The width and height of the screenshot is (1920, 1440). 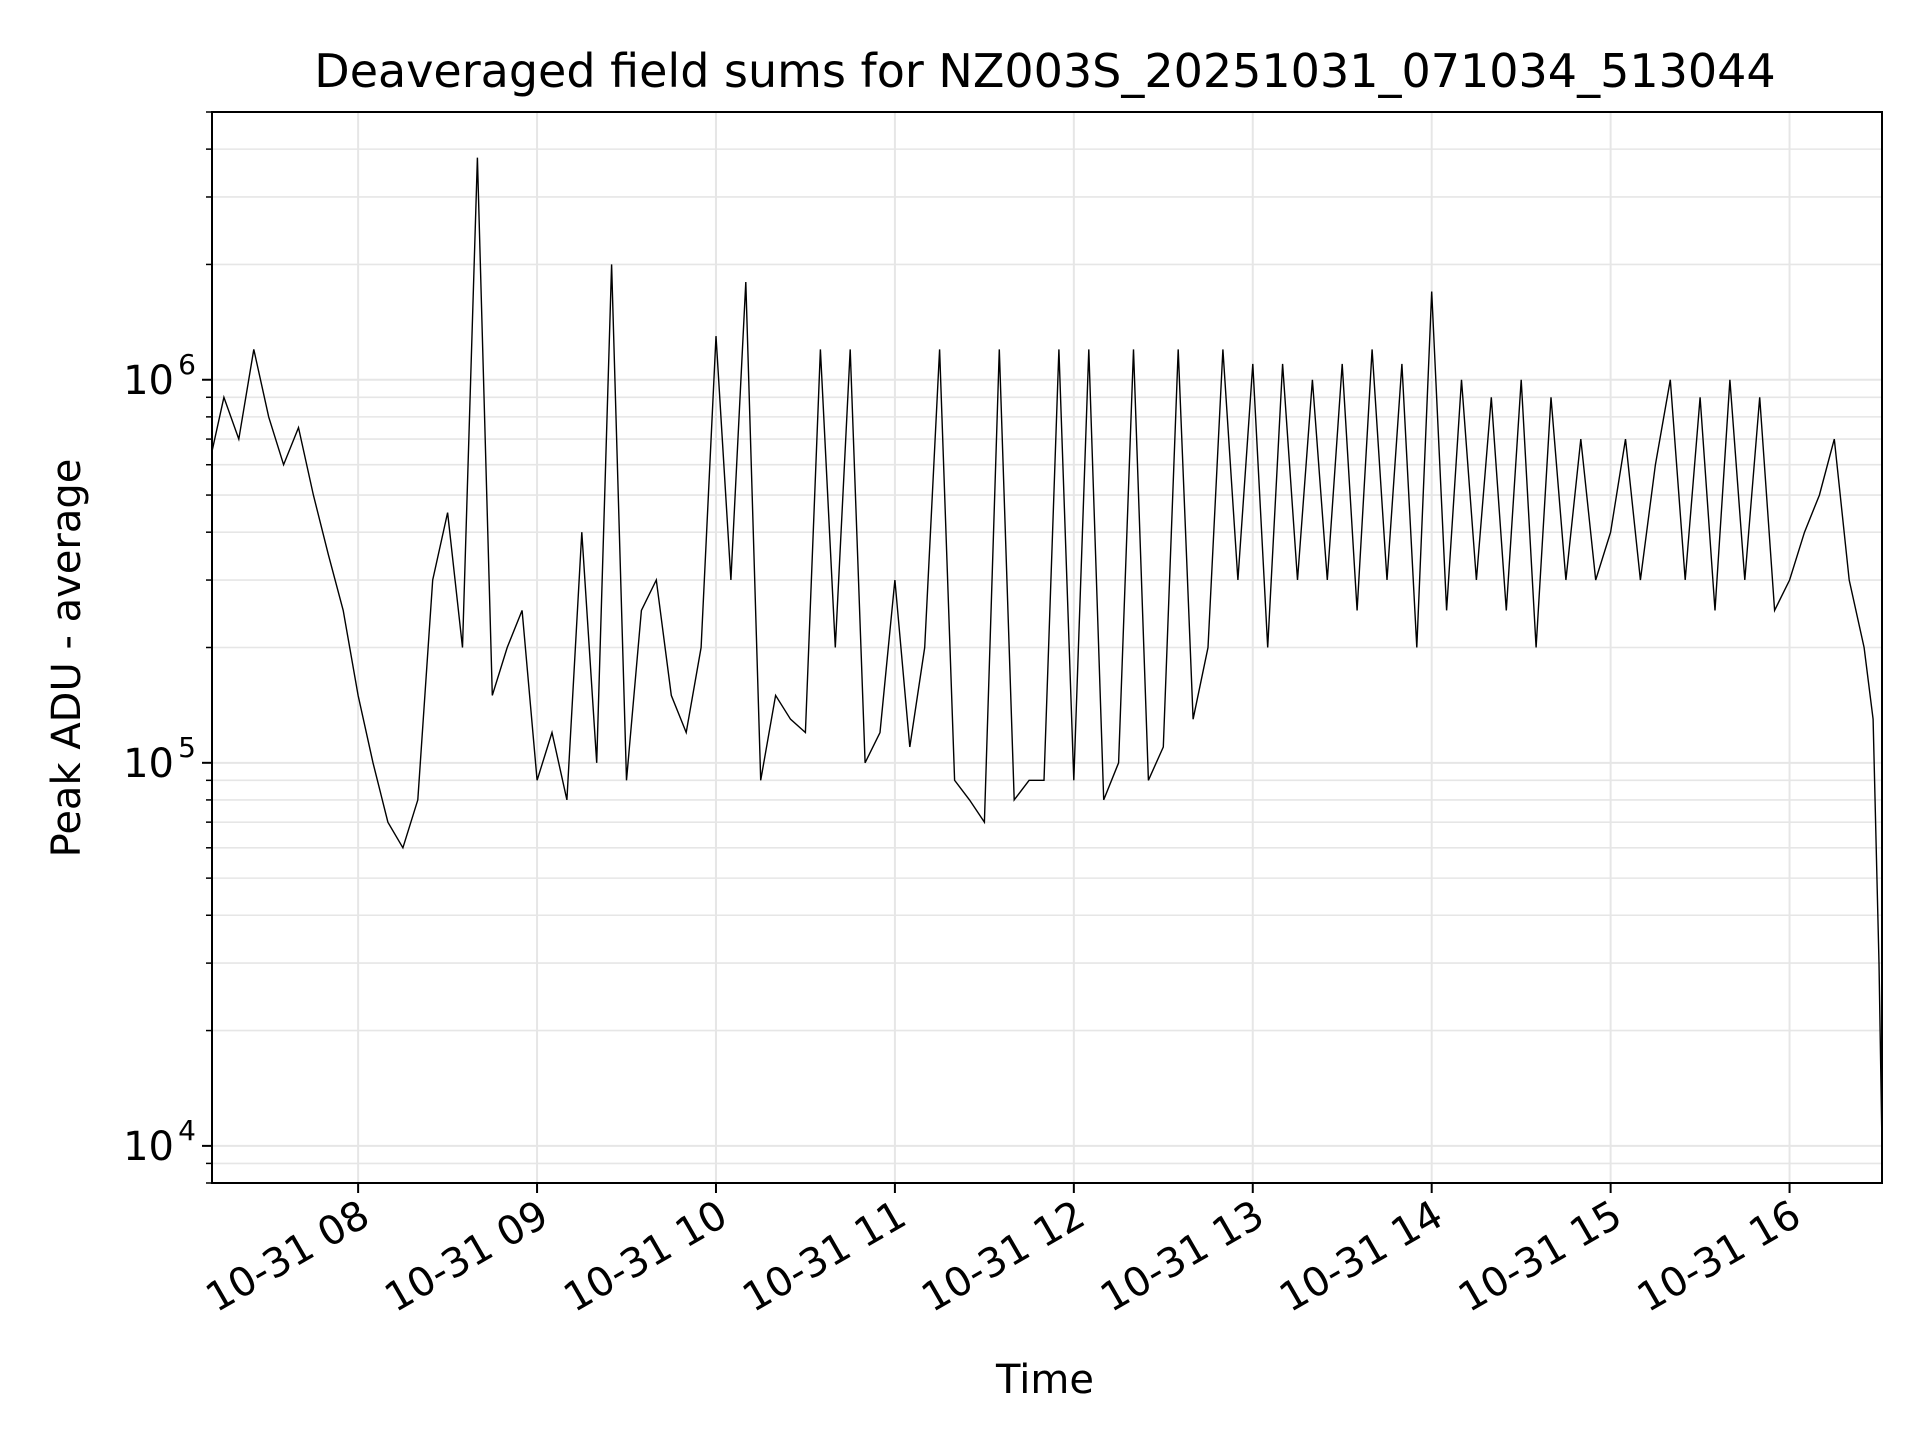 What do you see at coordinates (187, 1130) in the screenshot?
I see `y-tick-exponent: 4` at bounding box center [187, 1130].